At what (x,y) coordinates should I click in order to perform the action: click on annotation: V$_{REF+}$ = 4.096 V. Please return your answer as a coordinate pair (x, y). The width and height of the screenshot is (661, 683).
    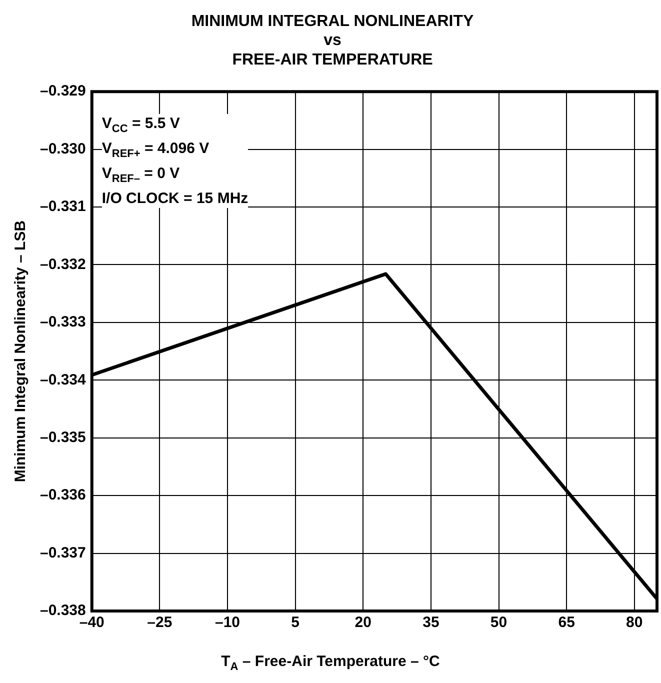
    Looking at the image, I should click on (156, 150).